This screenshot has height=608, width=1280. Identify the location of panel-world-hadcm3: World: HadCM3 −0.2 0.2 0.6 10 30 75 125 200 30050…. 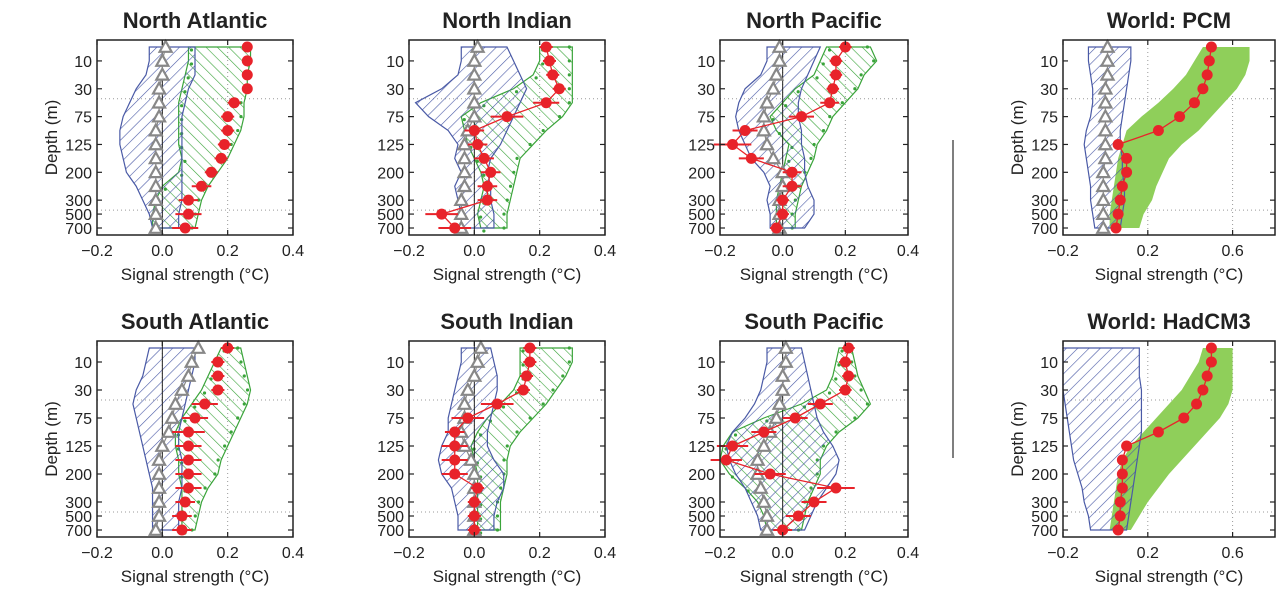
(1142, 447).